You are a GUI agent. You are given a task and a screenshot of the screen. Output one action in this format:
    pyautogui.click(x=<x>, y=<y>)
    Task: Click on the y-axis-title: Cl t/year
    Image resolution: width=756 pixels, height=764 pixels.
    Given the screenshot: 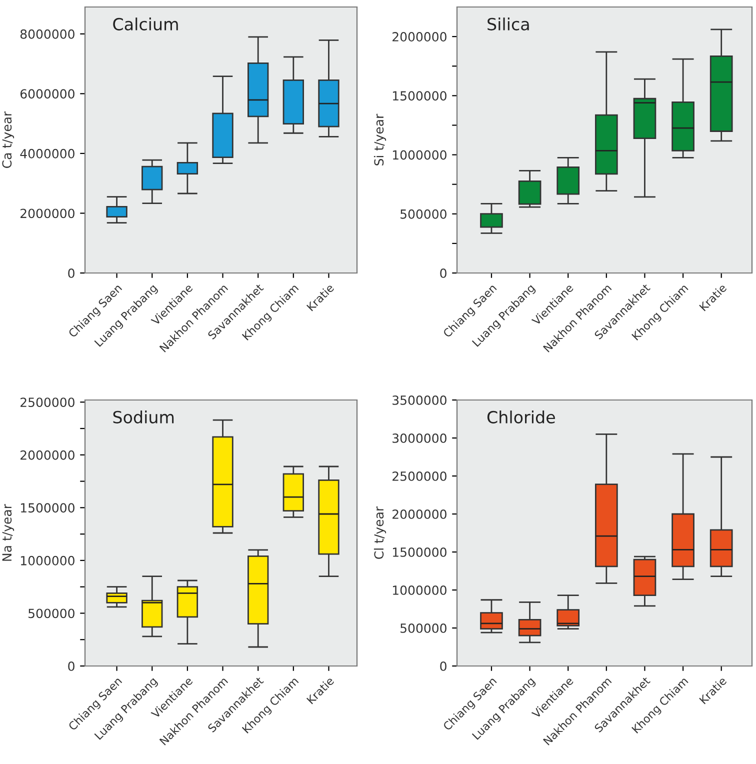 What is the action you would take?
    pyautogui.click(x=380, y=532)
    